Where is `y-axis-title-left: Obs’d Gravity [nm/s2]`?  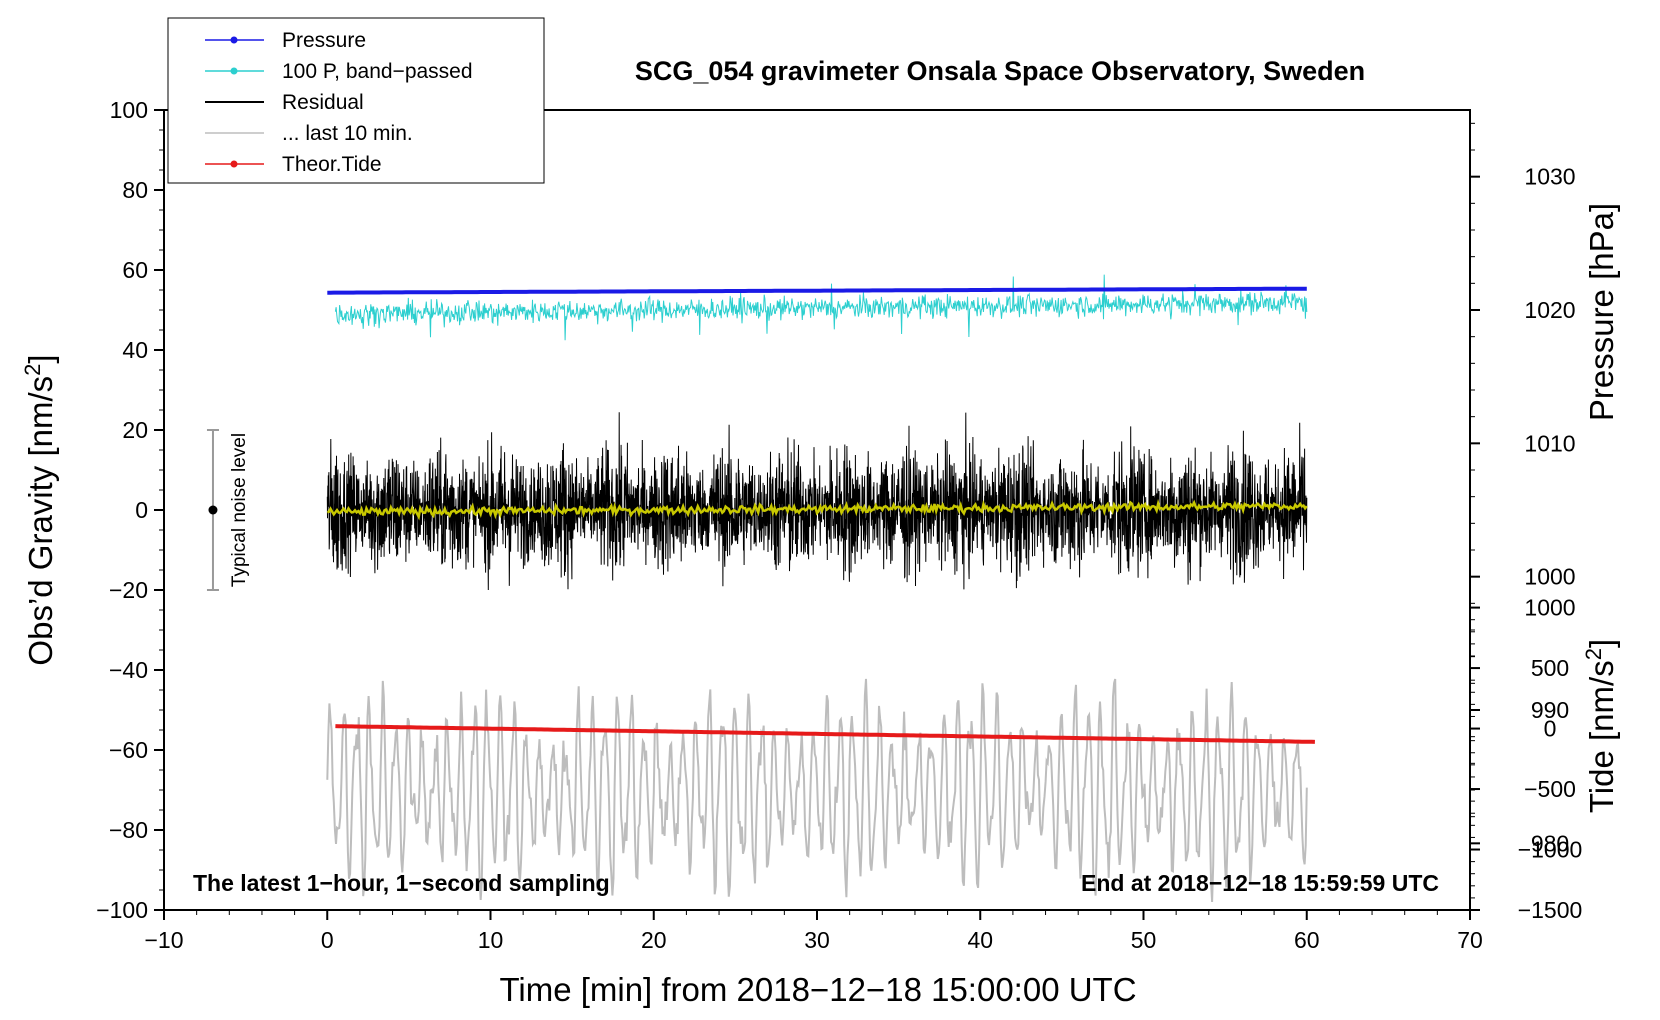
y-axis-title-left: Obs’d Gravity [nm/s2] is located at coordinates (39, 509).